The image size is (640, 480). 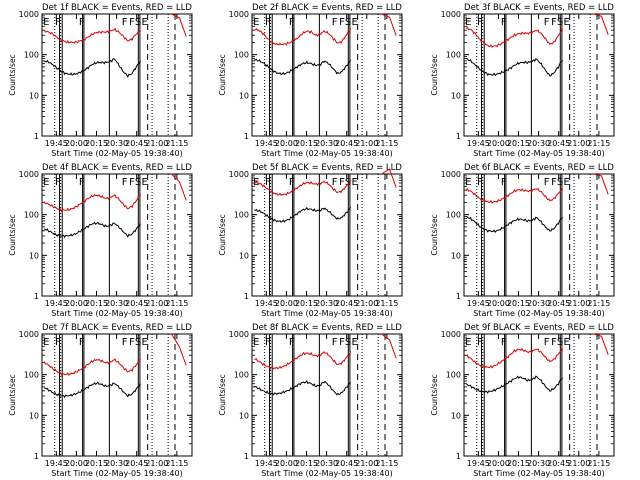 What do you see at coordinates (117, 328) in the screenshot?
I see `panel-title: Det 7f BLACK = Events, RED = LLD` at bounding box center [117, 328].